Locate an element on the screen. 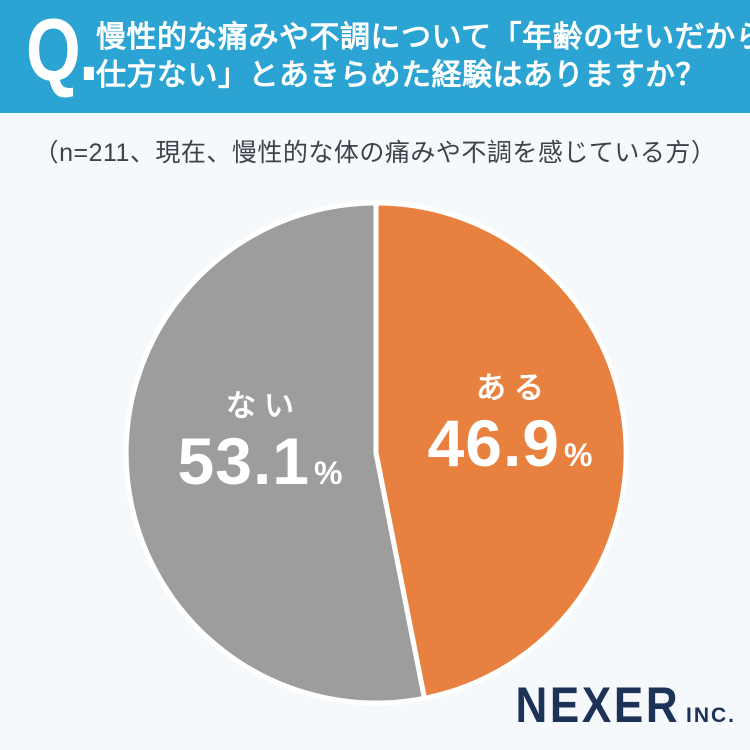 This screenshot has width=750, height=750. nexer-logo: NEXER INC. is located at coordinates (614, 705).